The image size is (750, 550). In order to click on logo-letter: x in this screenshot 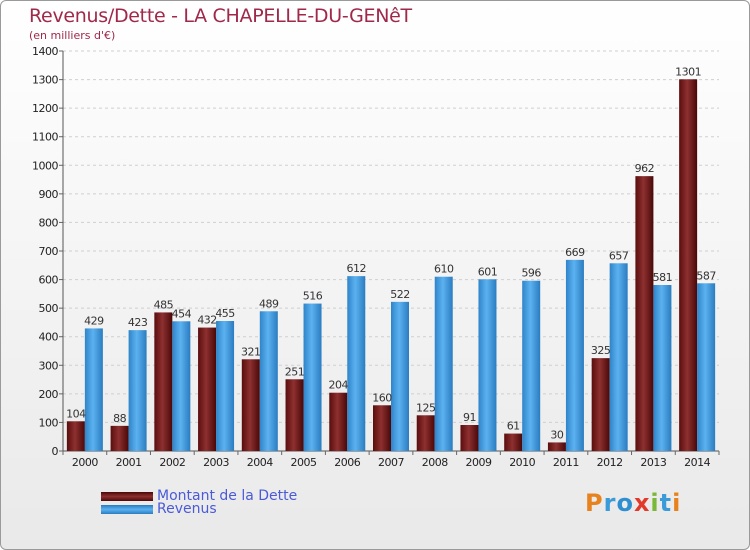, I will do `click(642, 503)`.